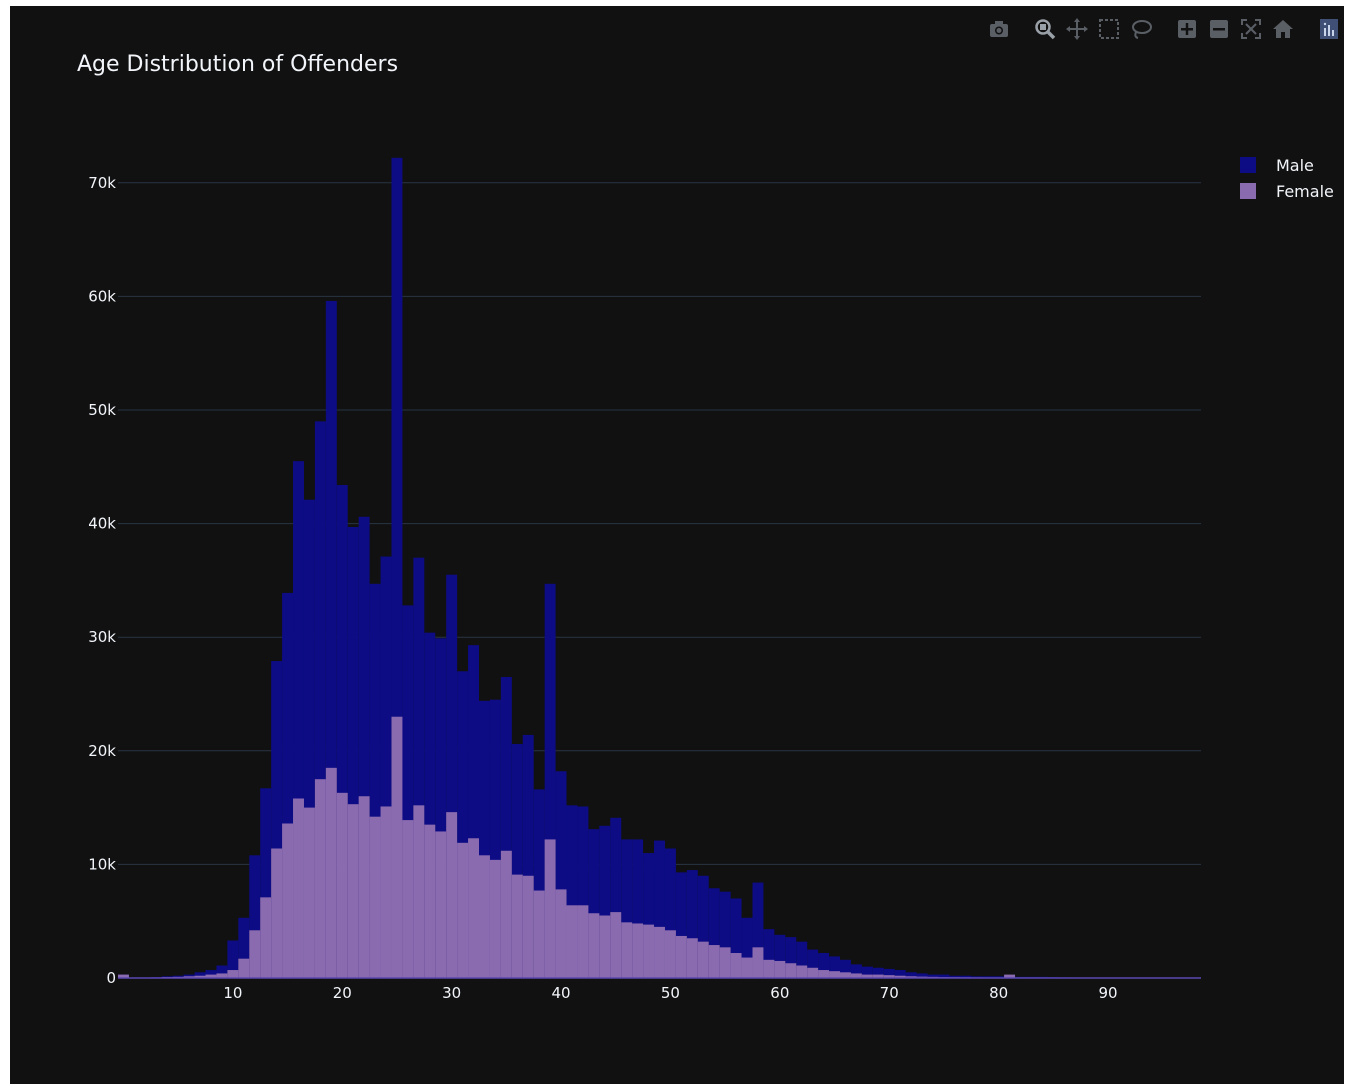 The height and width of the screenshot is (1090, 1351). What do you see at coordinates (1219, 29) in the screenshot?
I see `zoom-out-icon` at bounding box center [1219, 29].